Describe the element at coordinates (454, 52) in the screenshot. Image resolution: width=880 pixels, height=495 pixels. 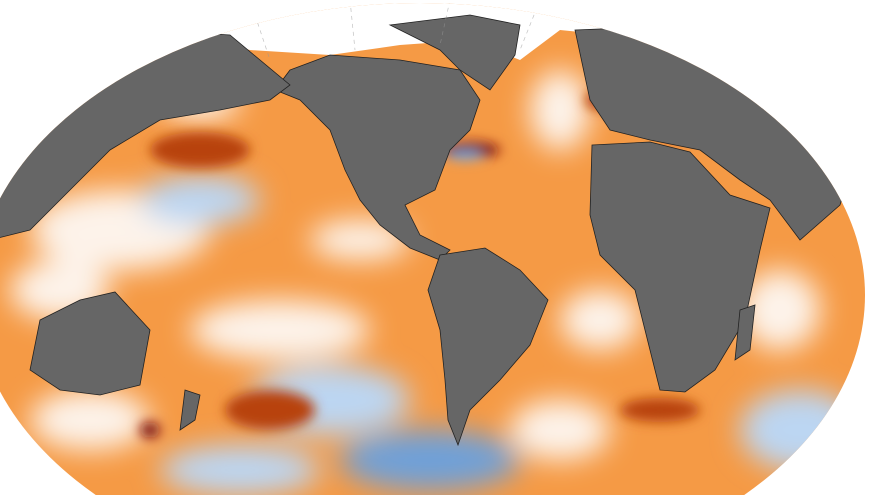
I see `landmass-greenland` at that location.